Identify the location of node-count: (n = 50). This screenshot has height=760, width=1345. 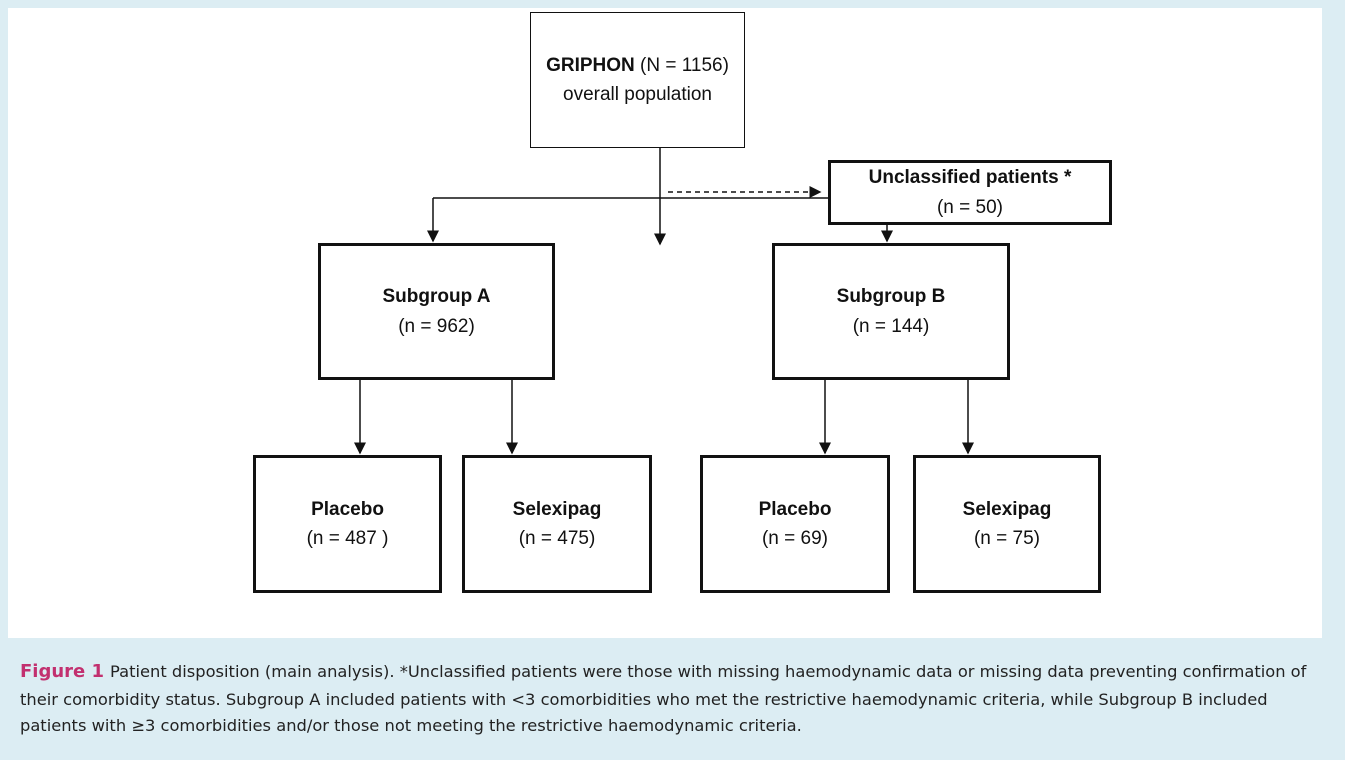
(969, 207).